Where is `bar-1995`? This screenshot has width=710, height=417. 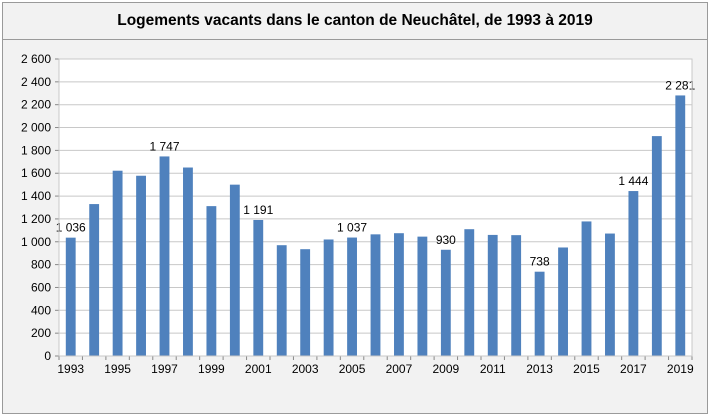
bar-1995 is located at coordinates (117, 263).